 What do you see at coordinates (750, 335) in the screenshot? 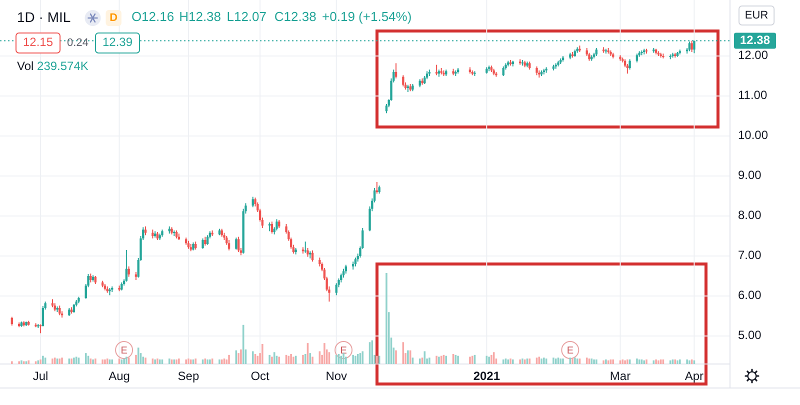
I see `y-tick-label: 5.00` at bounding box center [750, 335].